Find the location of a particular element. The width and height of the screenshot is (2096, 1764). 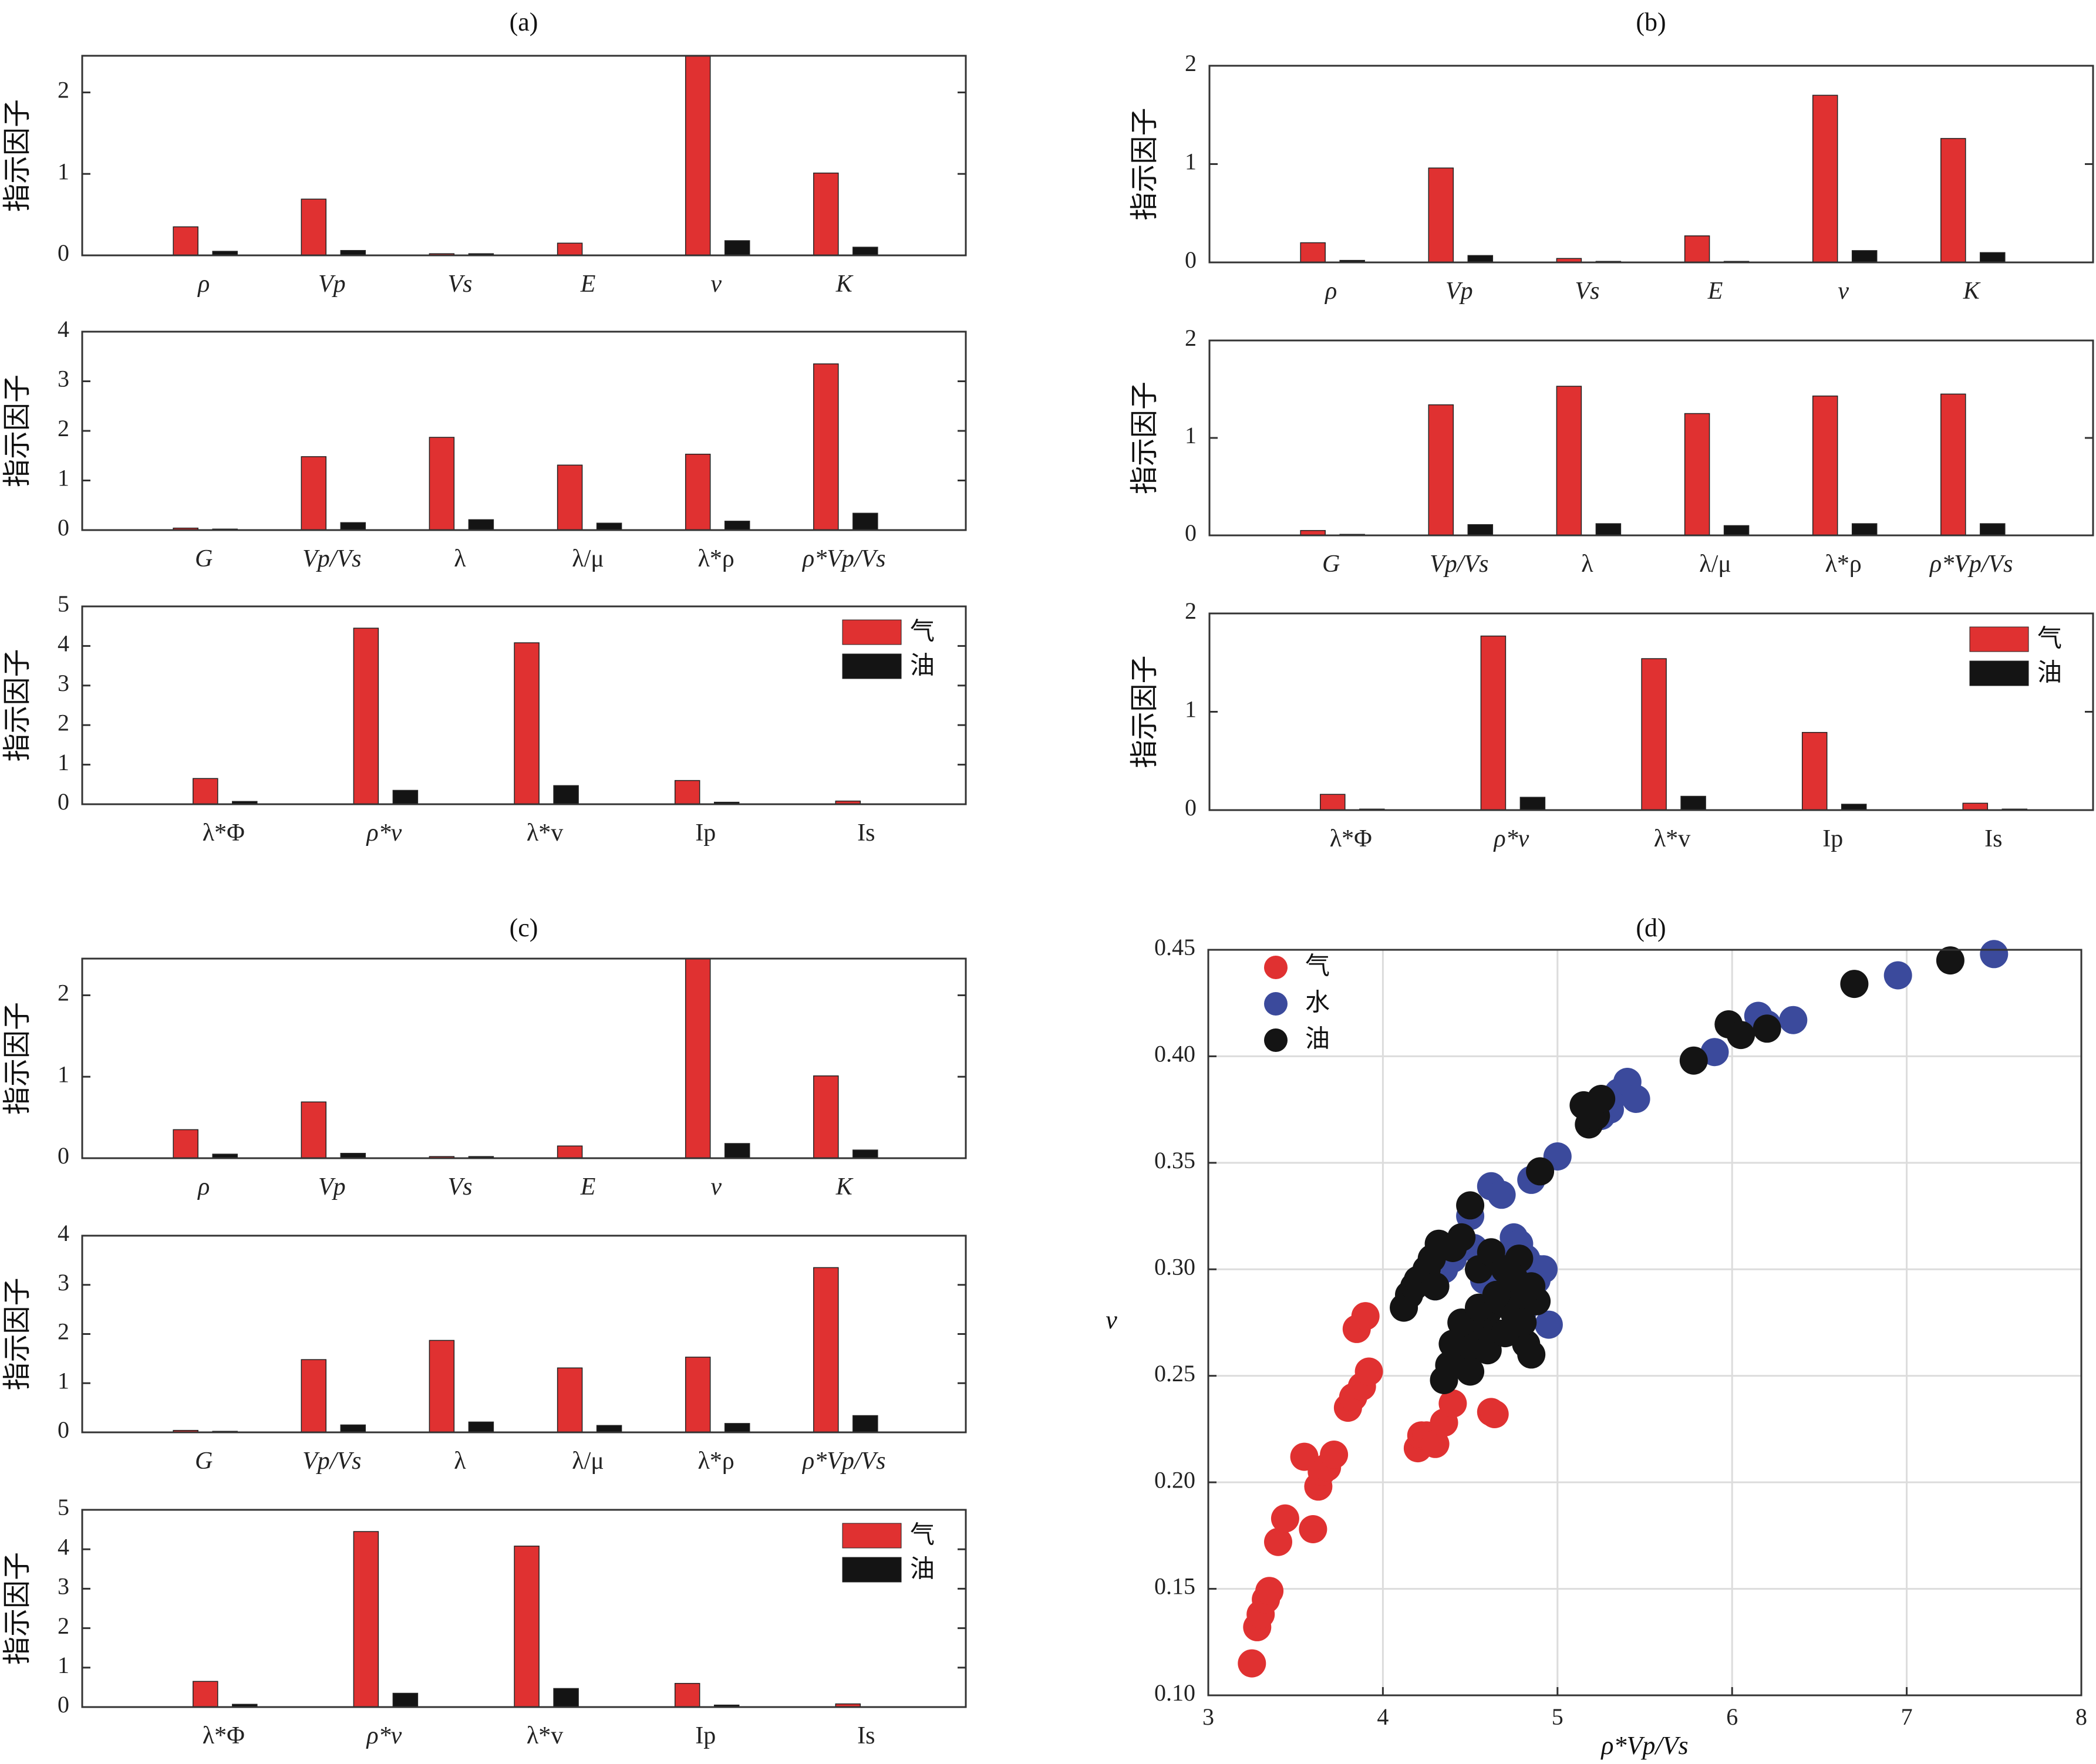

legend-label-gas: 气 is located at coordinates (923, 631).